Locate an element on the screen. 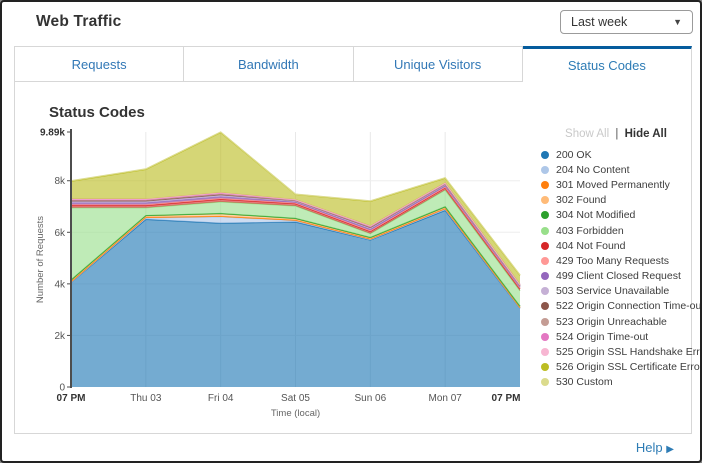 The width and height of the screenshot is (702, 463). legend-item-label: 200 OK is located at coordinates (574, 154).